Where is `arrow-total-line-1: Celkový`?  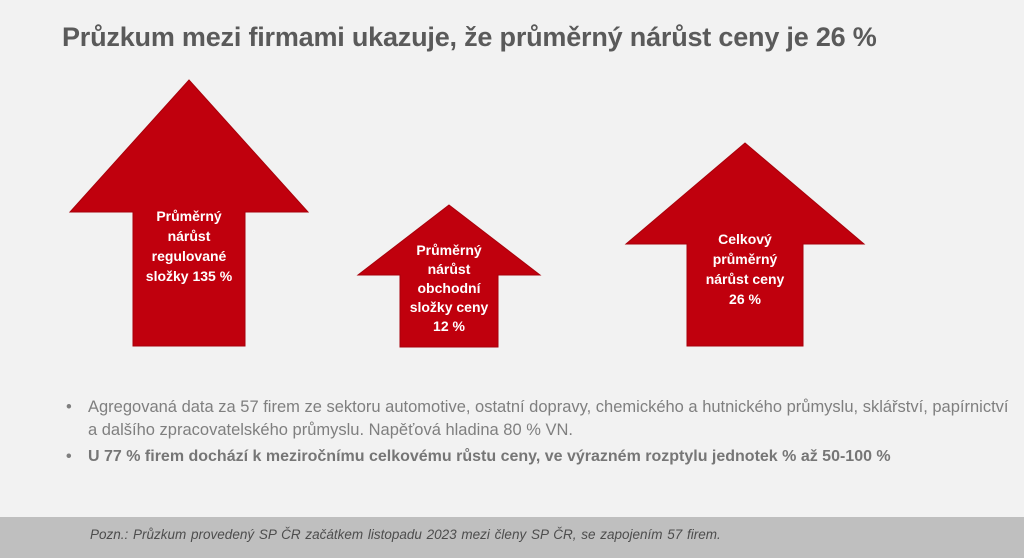 arrow-total-line-1: Celkový is located at coordinates (745, 239).